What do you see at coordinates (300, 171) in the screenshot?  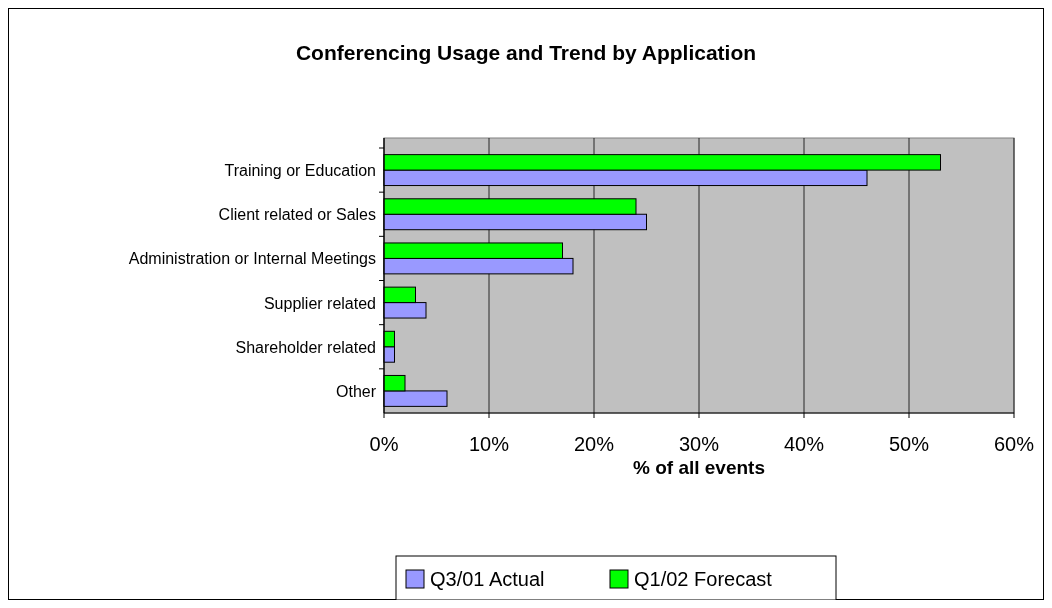 I see `y-tick-label: Training or Education` at bounding box center [300, 171].